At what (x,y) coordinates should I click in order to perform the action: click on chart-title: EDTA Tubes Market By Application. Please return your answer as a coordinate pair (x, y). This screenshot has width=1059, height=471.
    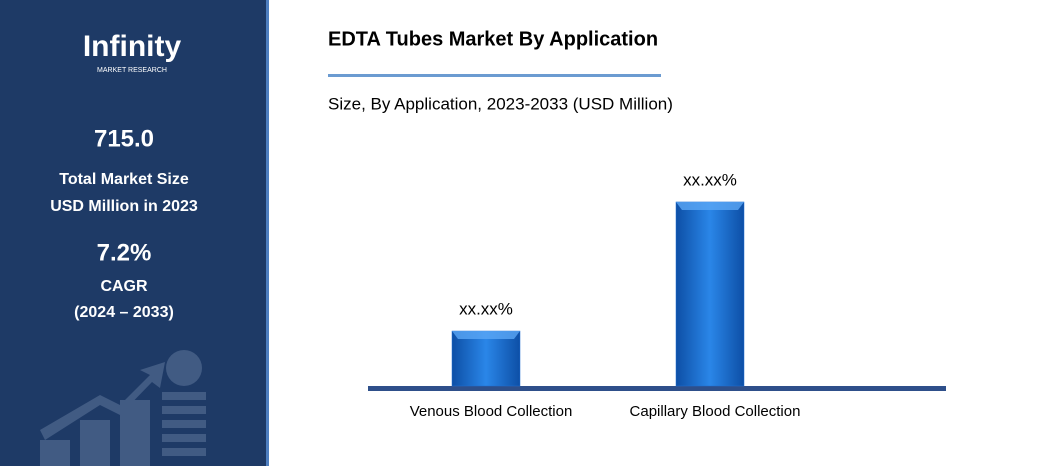
    Looking at the image, I should click on (493, 39).